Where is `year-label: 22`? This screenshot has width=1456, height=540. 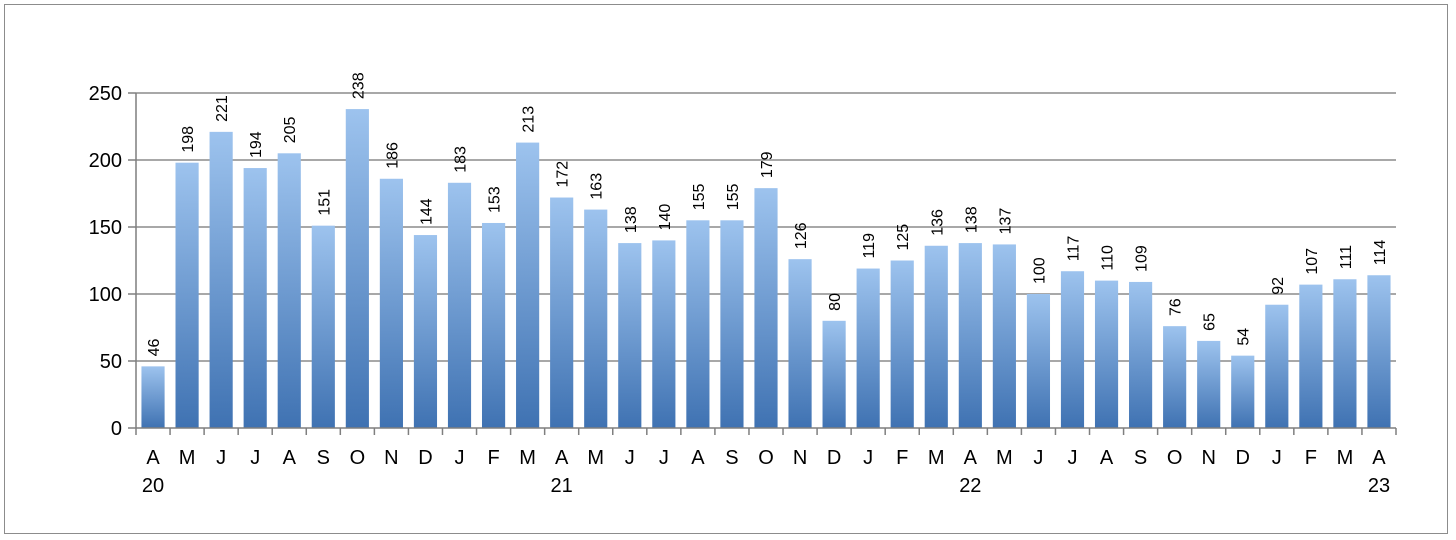 year-label: 22 is located at coordinates (970, 486).